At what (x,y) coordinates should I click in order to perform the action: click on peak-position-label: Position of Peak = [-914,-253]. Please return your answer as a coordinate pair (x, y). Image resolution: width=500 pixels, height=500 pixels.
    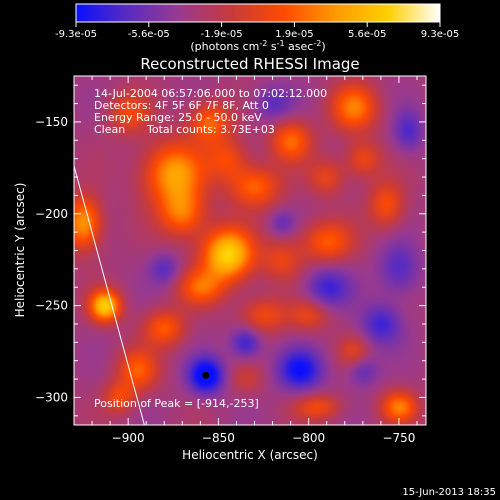
    Looking at the image, I should click on (176, 403).